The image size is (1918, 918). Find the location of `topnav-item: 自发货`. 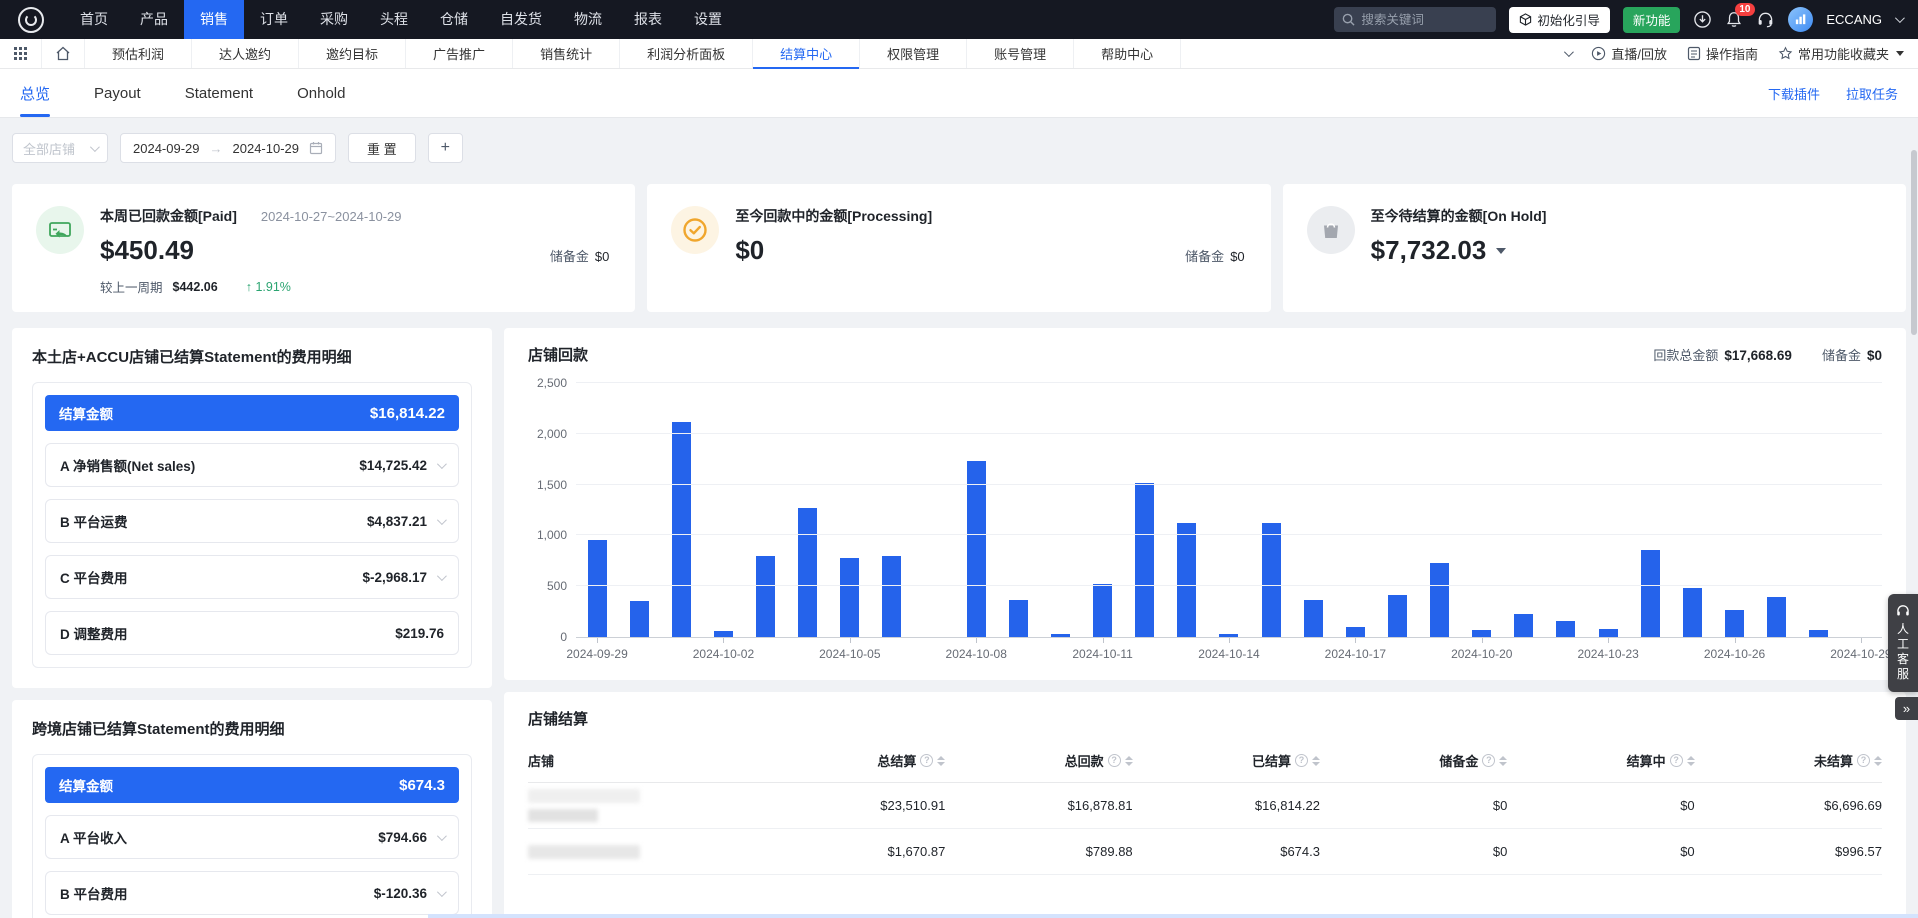

topnav-item: 自发货 is located at coordinates (521, 19).